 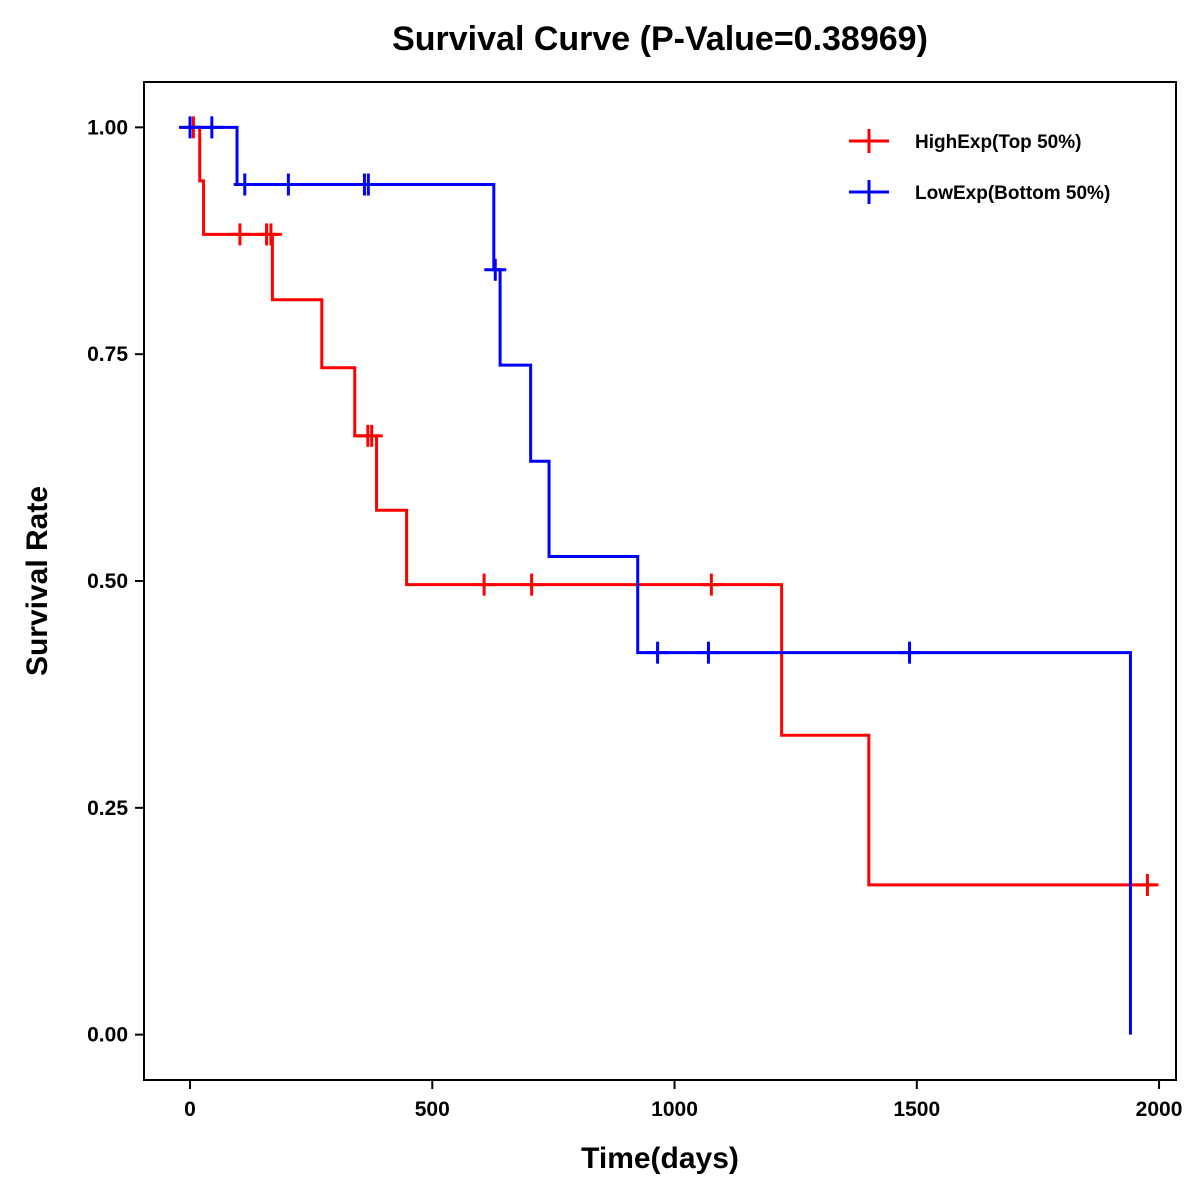 I want to click on legend-item-low-exp: LowExp(Bottom 50%), so click(x=979, y=192).